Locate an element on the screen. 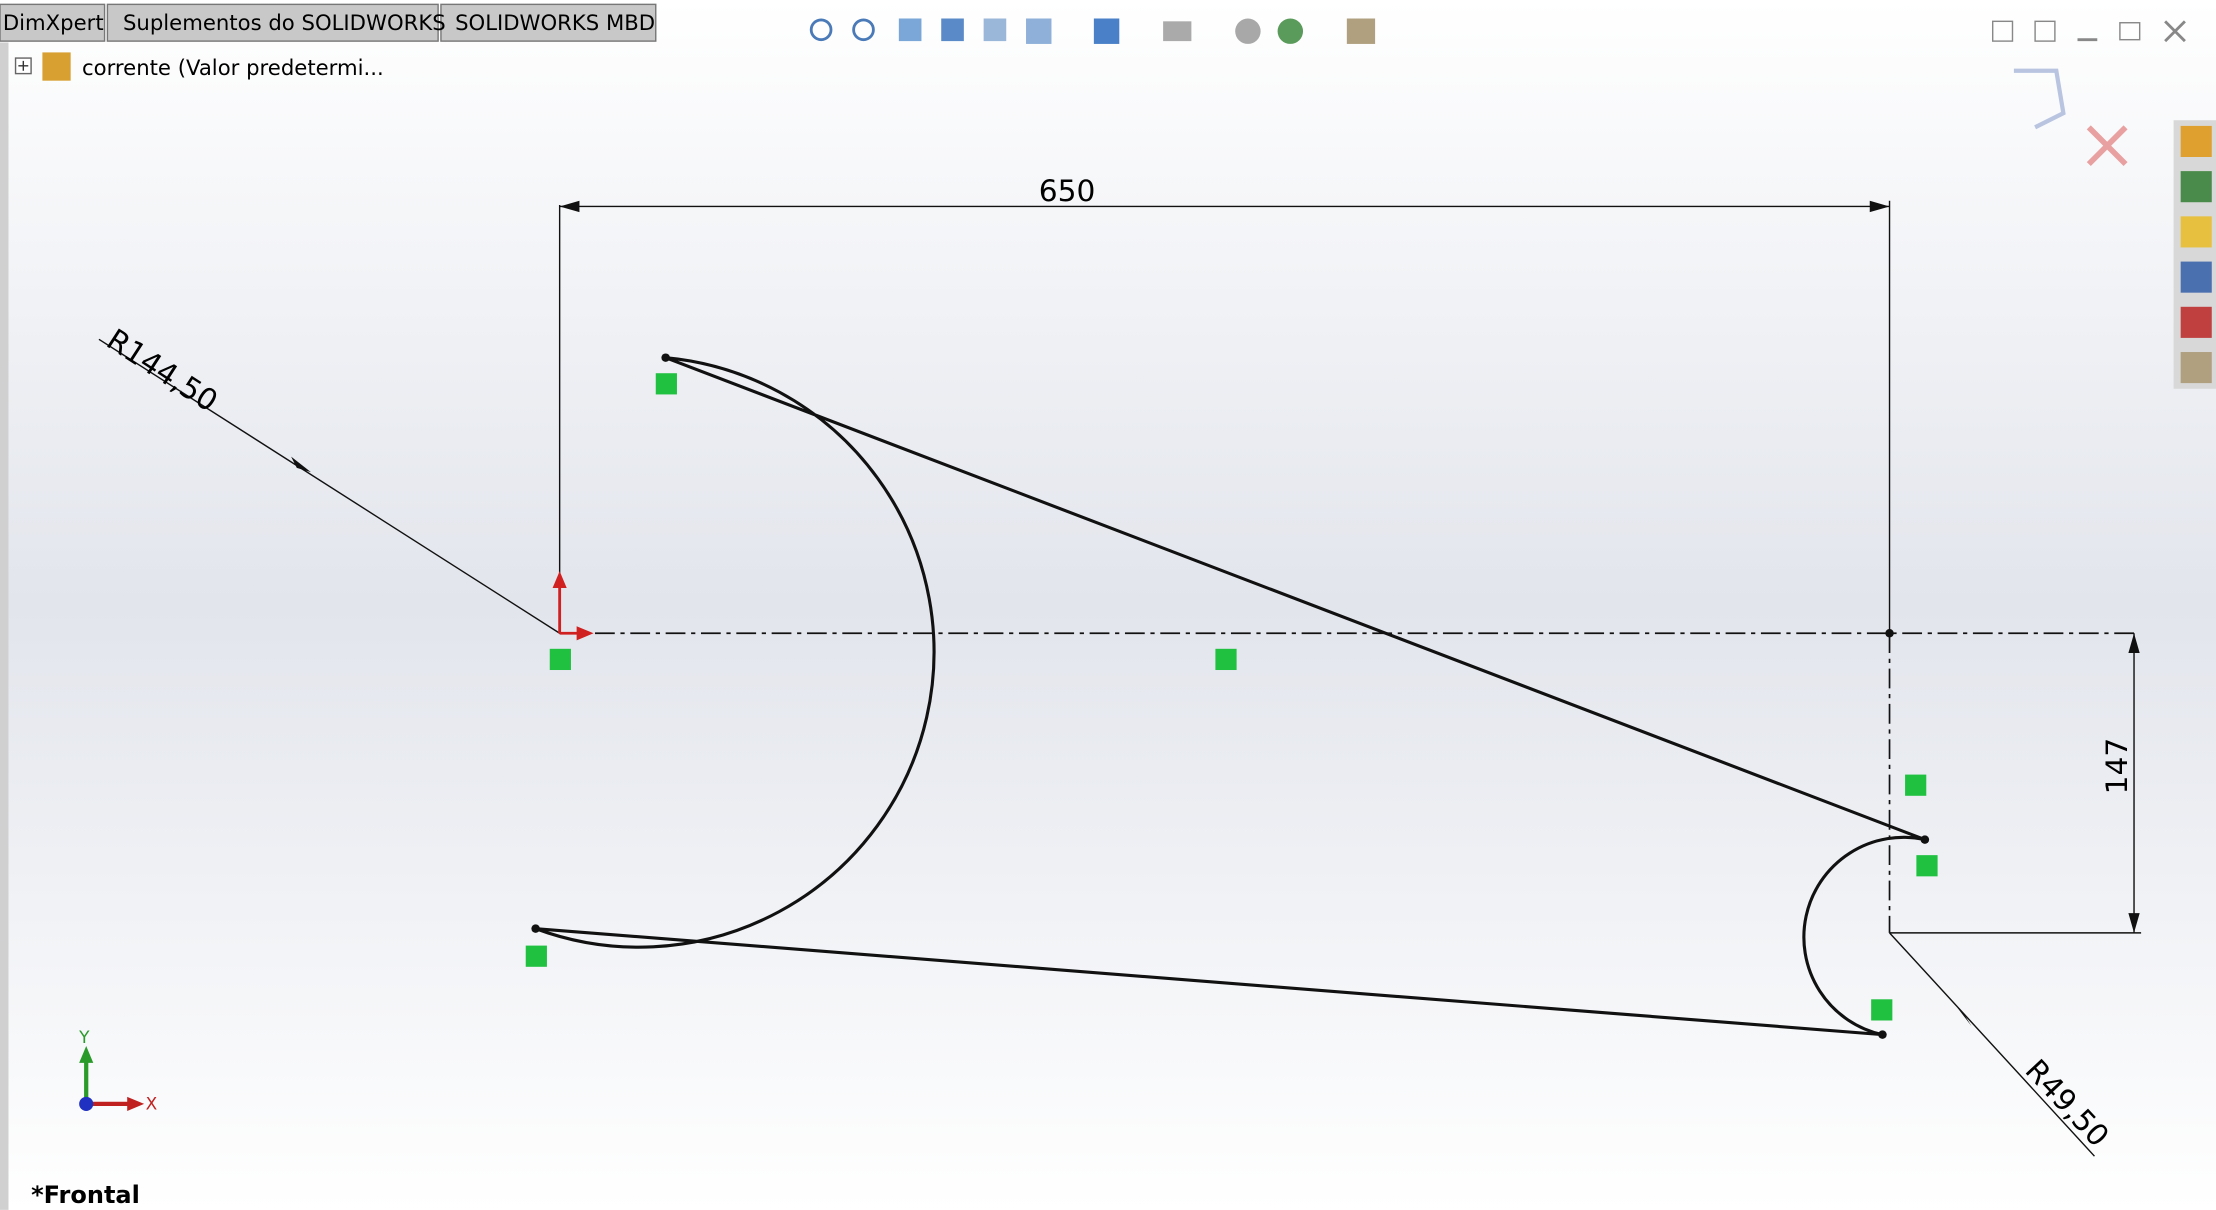 This screenshot has width=2216, height=1210. close is located at coordinates (2175, 31).